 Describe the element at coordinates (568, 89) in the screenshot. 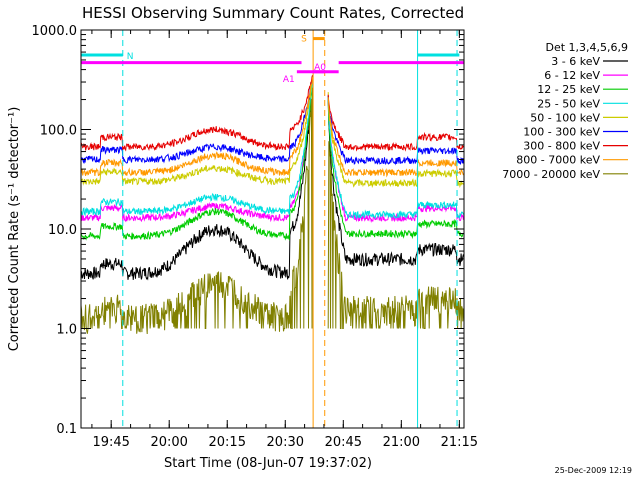

I see `legend-entry-label: 12 - 25 keV` at that location.